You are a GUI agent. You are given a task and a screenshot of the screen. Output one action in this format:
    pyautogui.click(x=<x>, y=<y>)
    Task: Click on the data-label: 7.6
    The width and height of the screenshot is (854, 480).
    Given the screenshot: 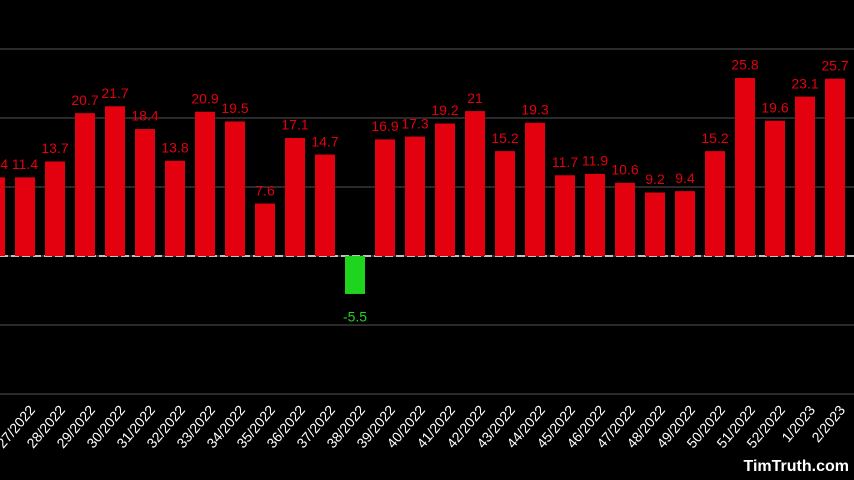 What is the action you would take?
    pyautogui.click(x=265, y=190)
    